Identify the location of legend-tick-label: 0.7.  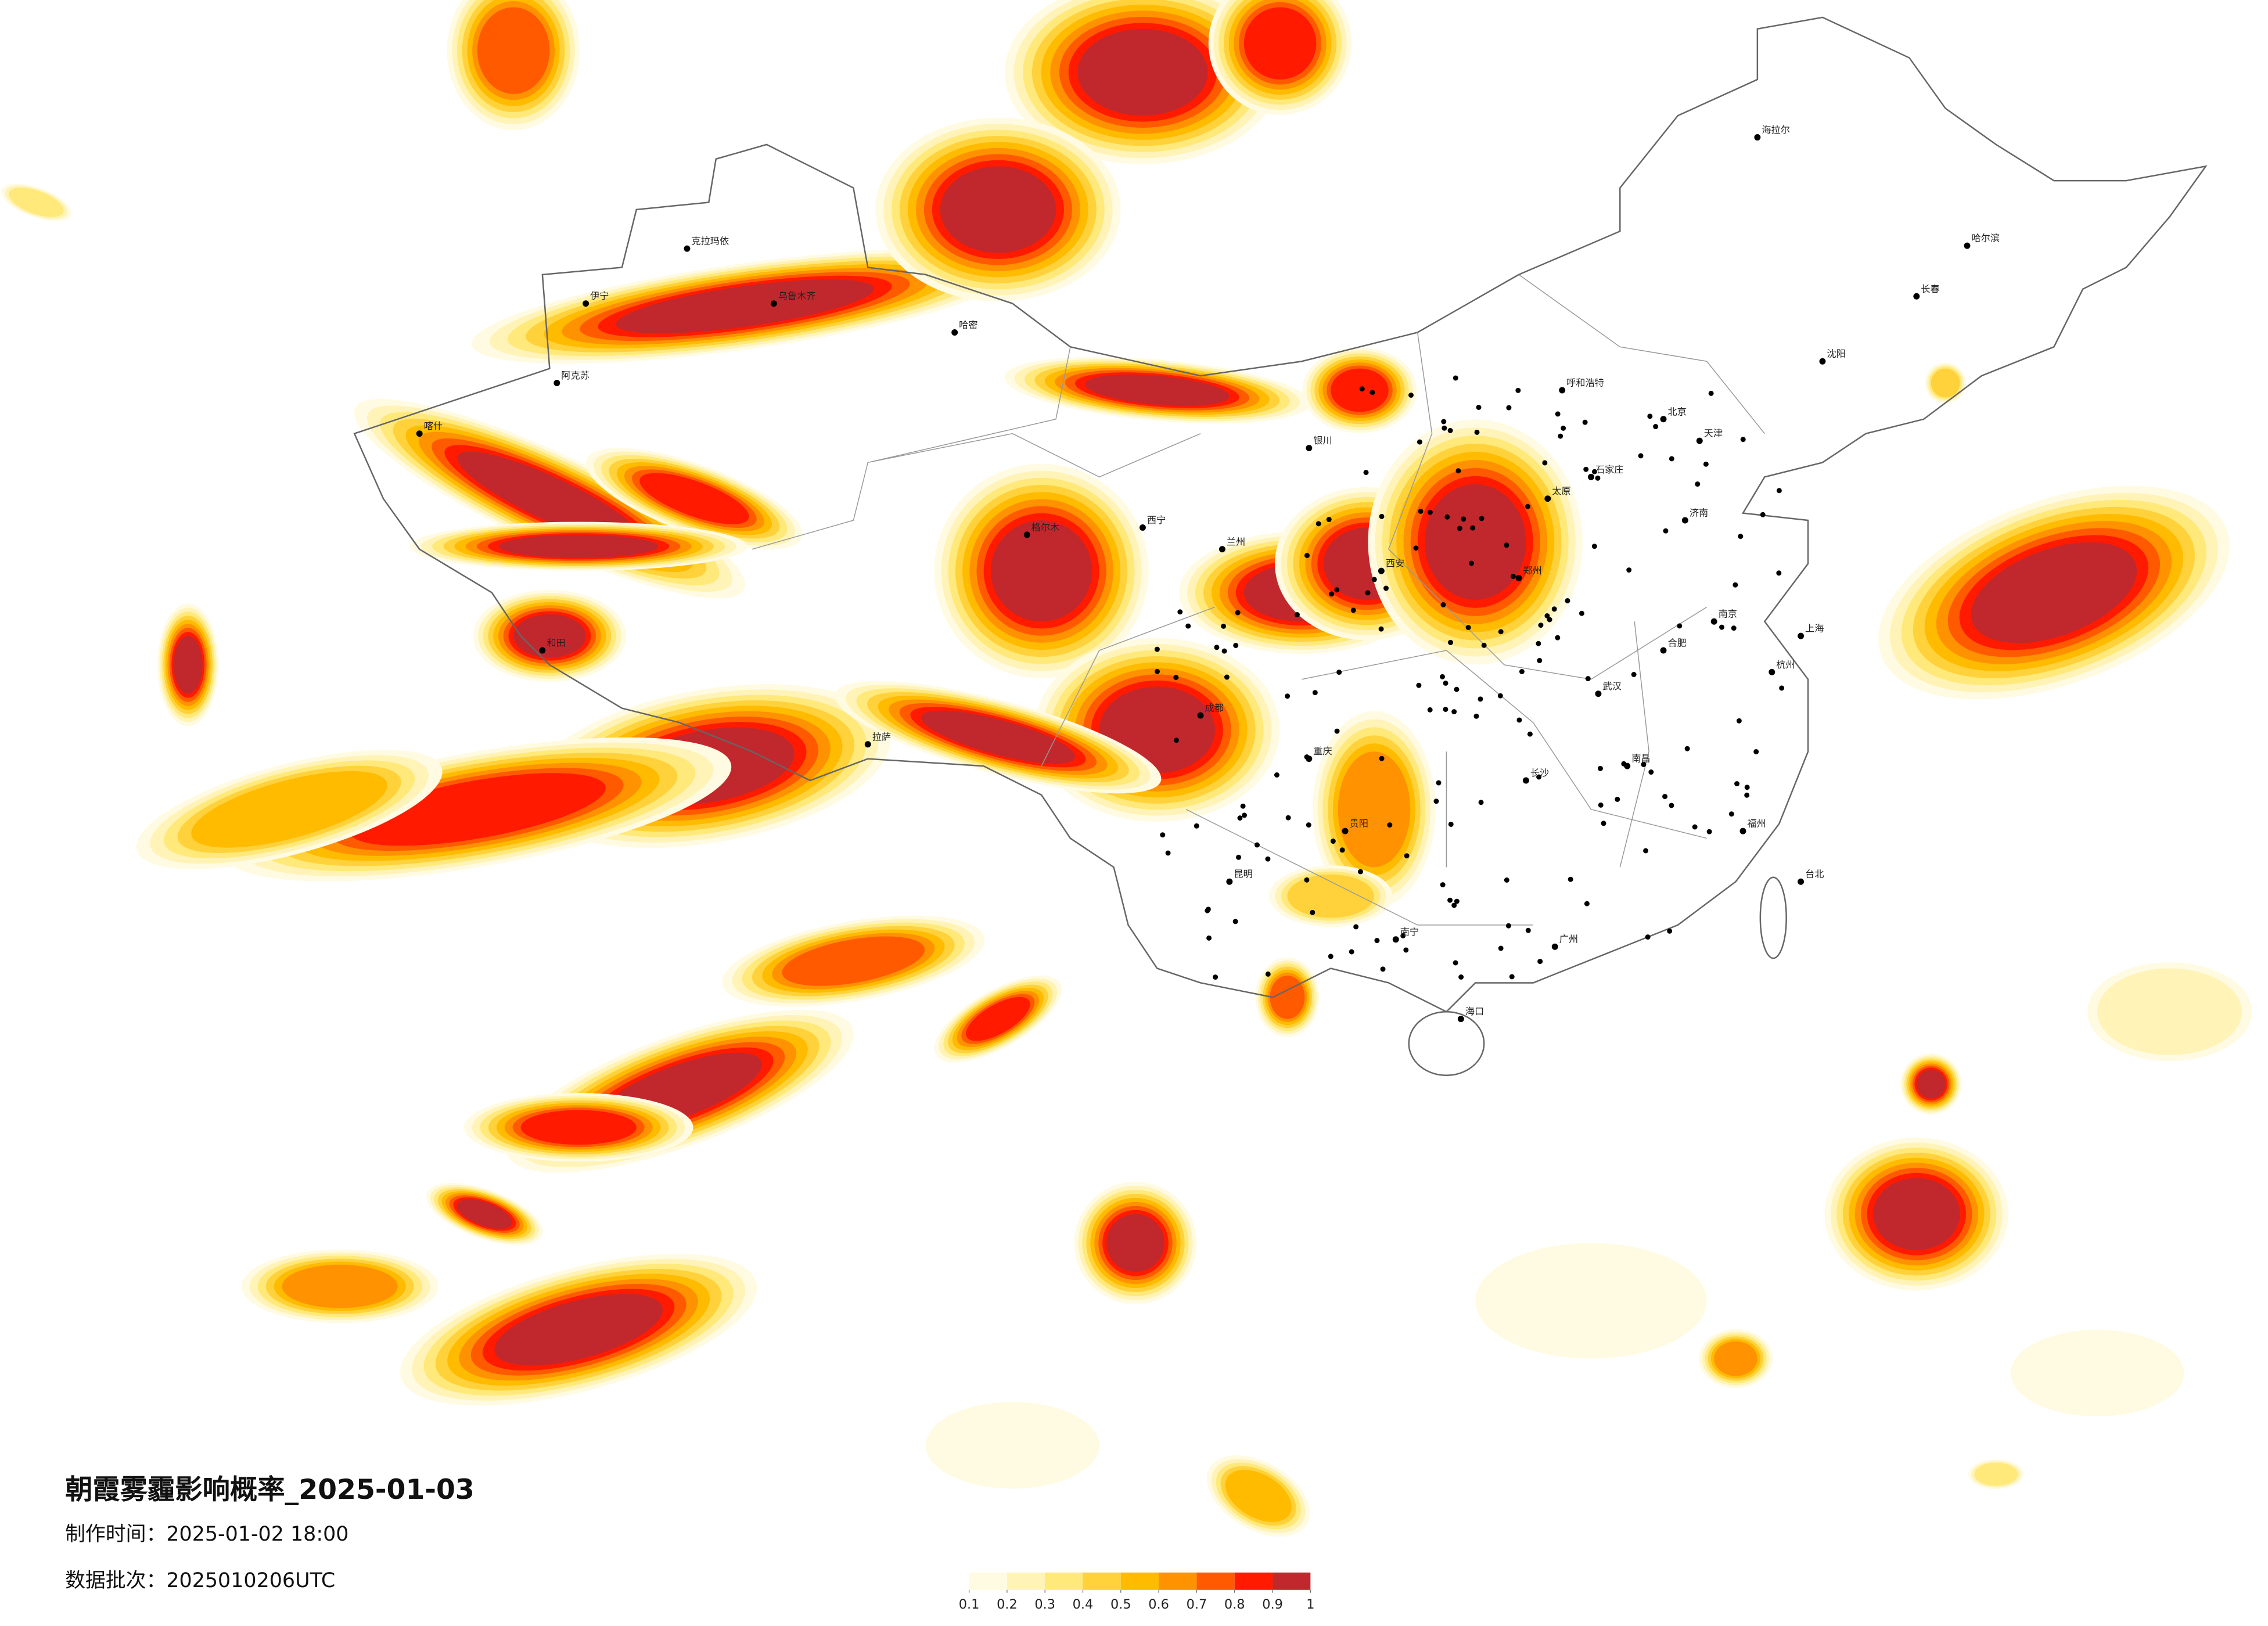
(1197, 1604).